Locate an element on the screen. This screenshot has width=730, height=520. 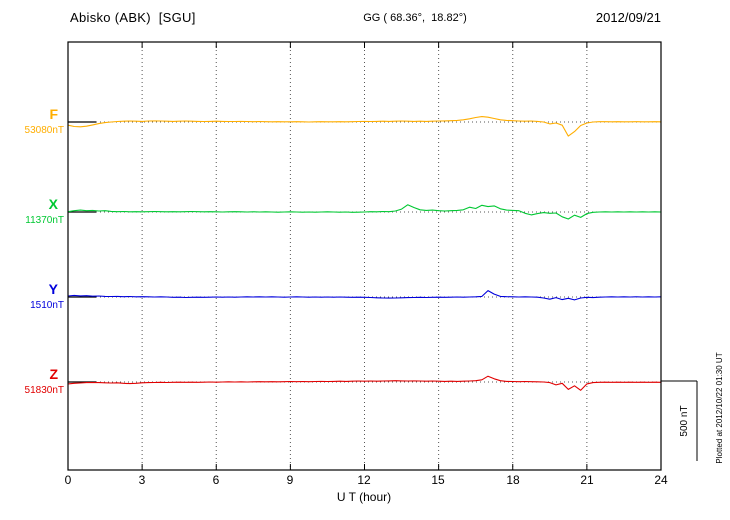
x-tick-label: 3 is located at coordinates (142, 480).